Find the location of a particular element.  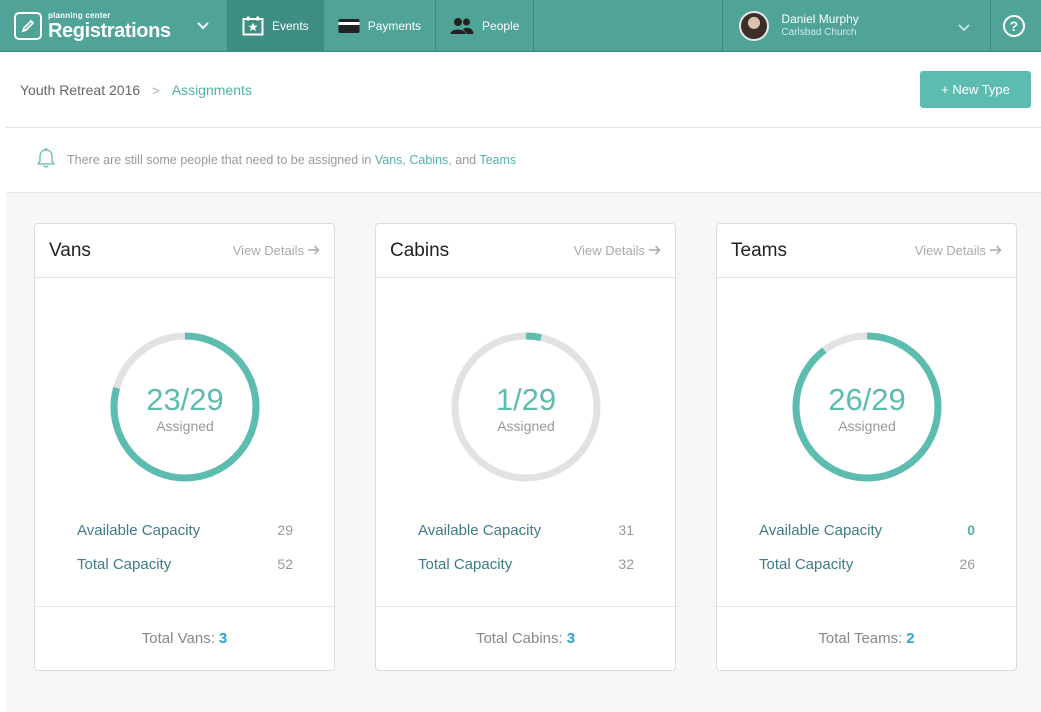

user-info: Daniel Murphy Carlsbad Church is located at coordinates (819, 26).